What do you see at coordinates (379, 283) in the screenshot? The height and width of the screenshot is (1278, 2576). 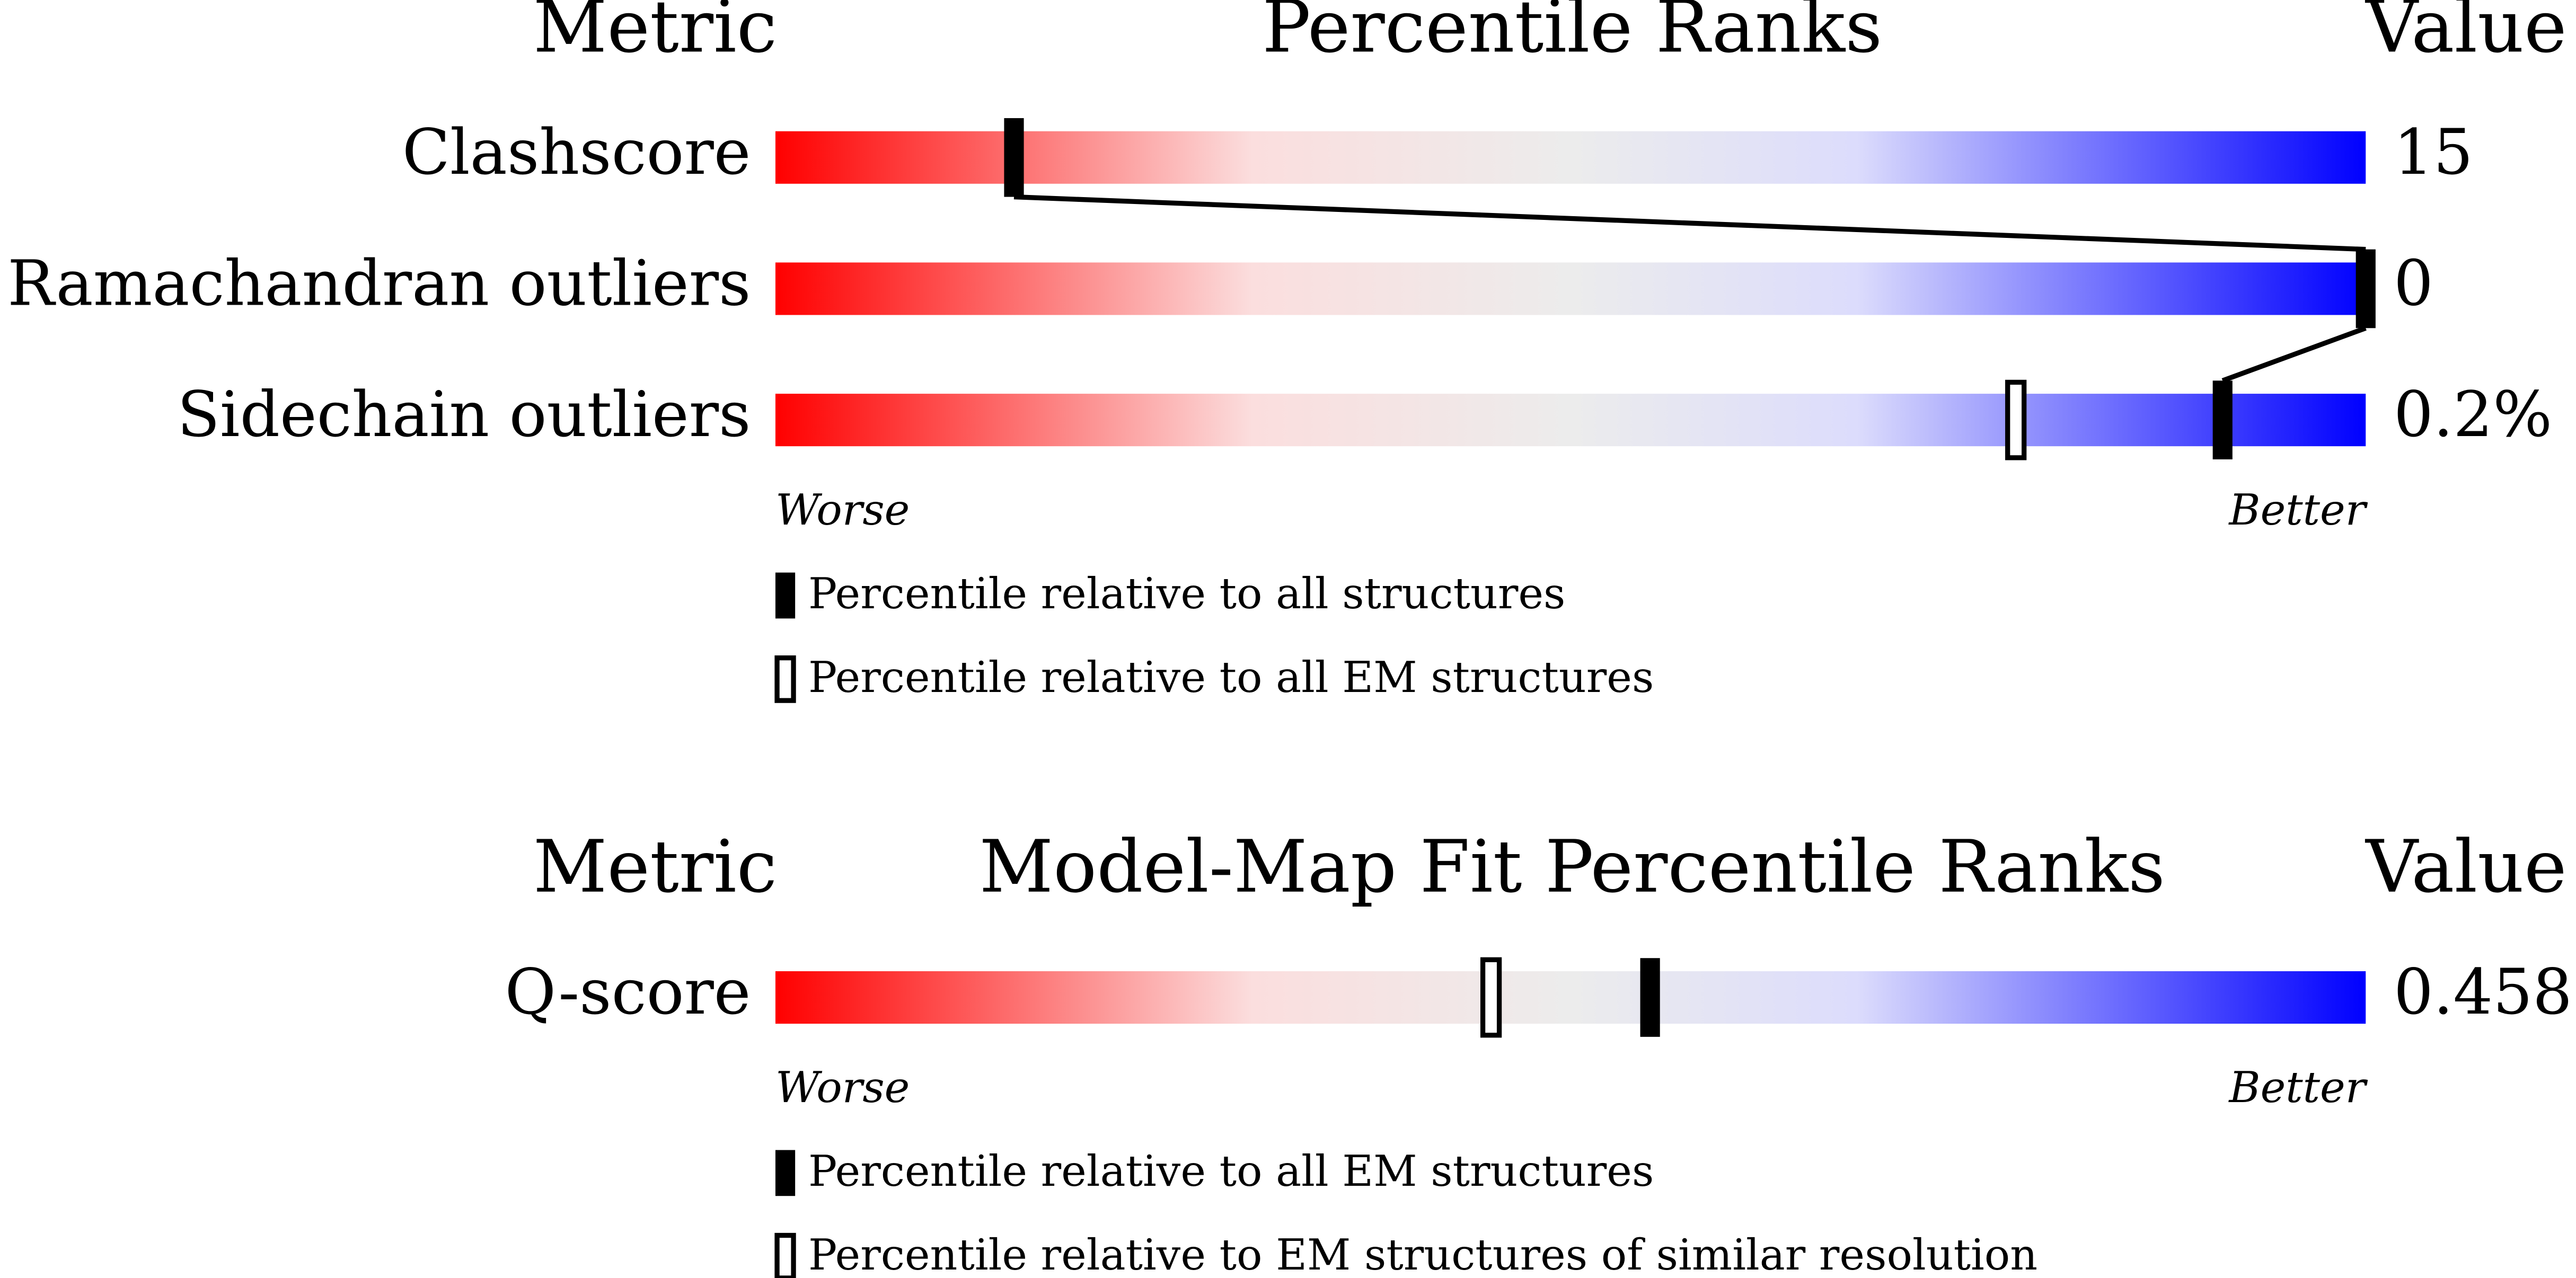 I see `metric-label: Ramachandran outliers` at bounding box center [379, 283].